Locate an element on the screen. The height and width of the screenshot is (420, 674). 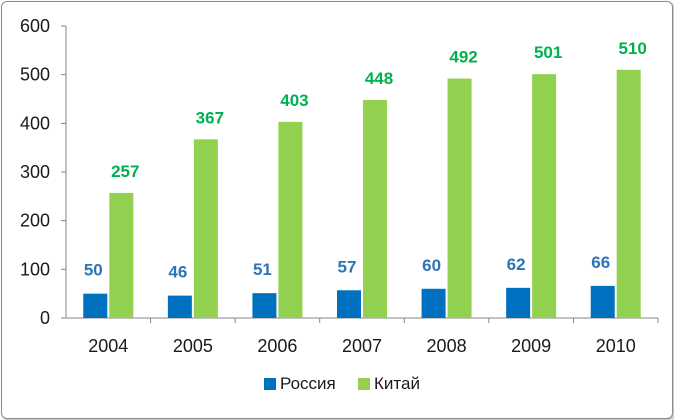
x-tick-label: 2009 is located at coordinates (531, 346).